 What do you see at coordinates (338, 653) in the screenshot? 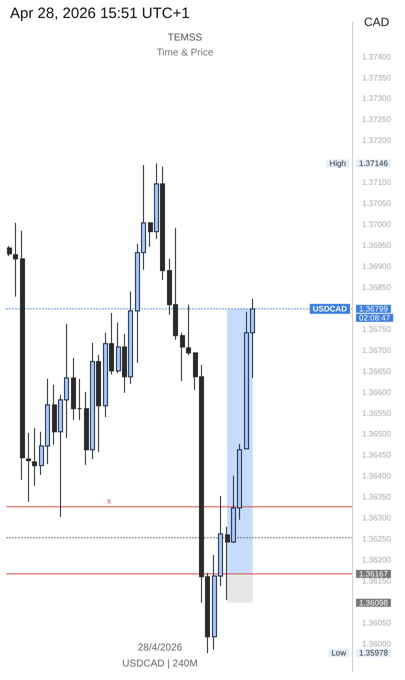
I see `annotation: Low` at bounding box center [338, 653].